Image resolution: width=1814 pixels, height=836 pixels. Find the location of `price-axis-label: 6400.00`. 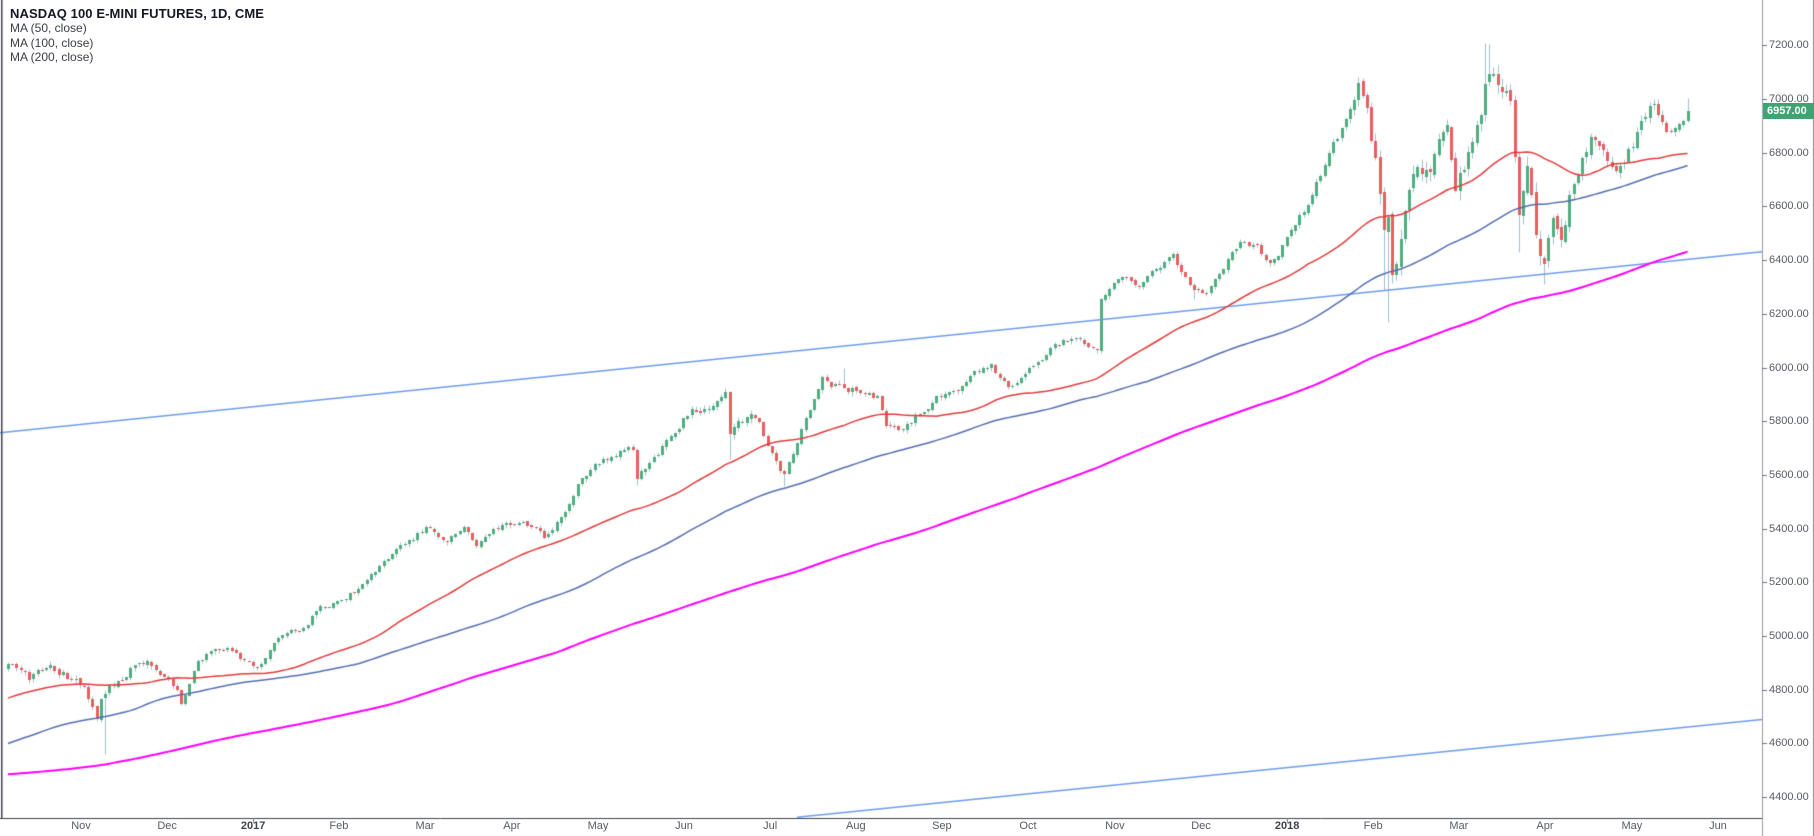

price-axis-label: 6400.00 is located at coordinates (1789, 260).